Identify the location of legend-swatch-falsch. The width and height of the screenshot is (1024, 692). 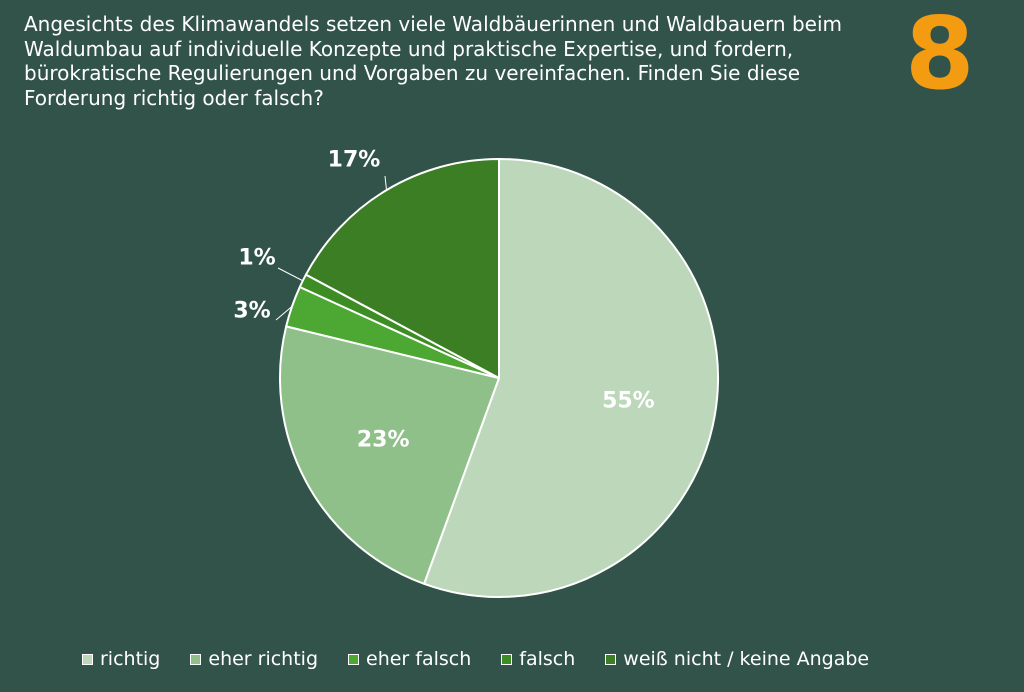
(507, 659).